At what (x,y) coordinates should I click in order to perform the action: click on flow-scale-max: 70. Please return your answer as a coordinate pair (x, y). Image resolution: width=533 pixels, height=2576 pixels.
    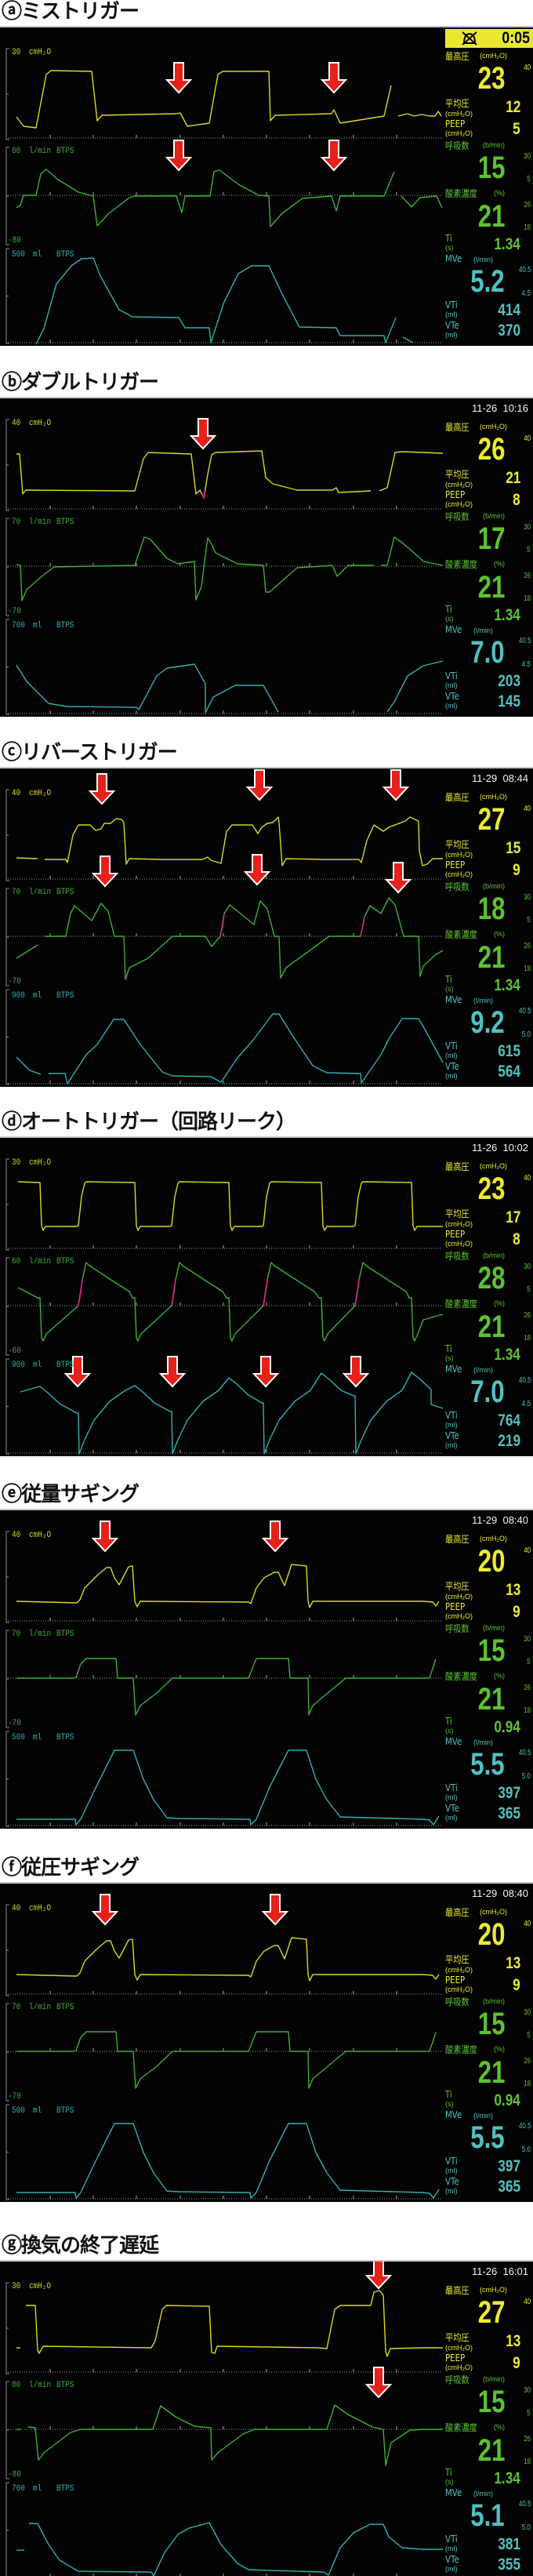
    Looking at the image, I should click on (16, 892).